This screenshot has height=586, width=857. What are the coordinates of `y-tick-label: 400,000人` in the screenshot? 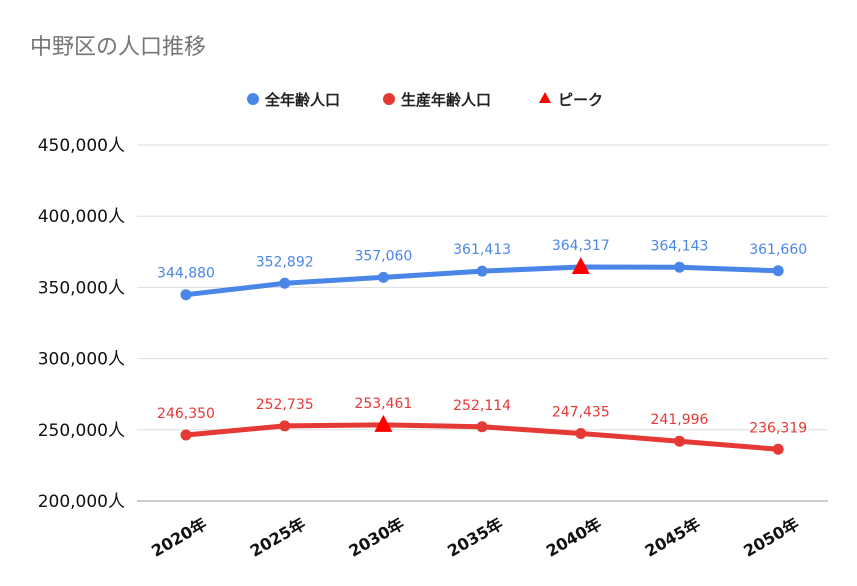 It's located at (81, 217).